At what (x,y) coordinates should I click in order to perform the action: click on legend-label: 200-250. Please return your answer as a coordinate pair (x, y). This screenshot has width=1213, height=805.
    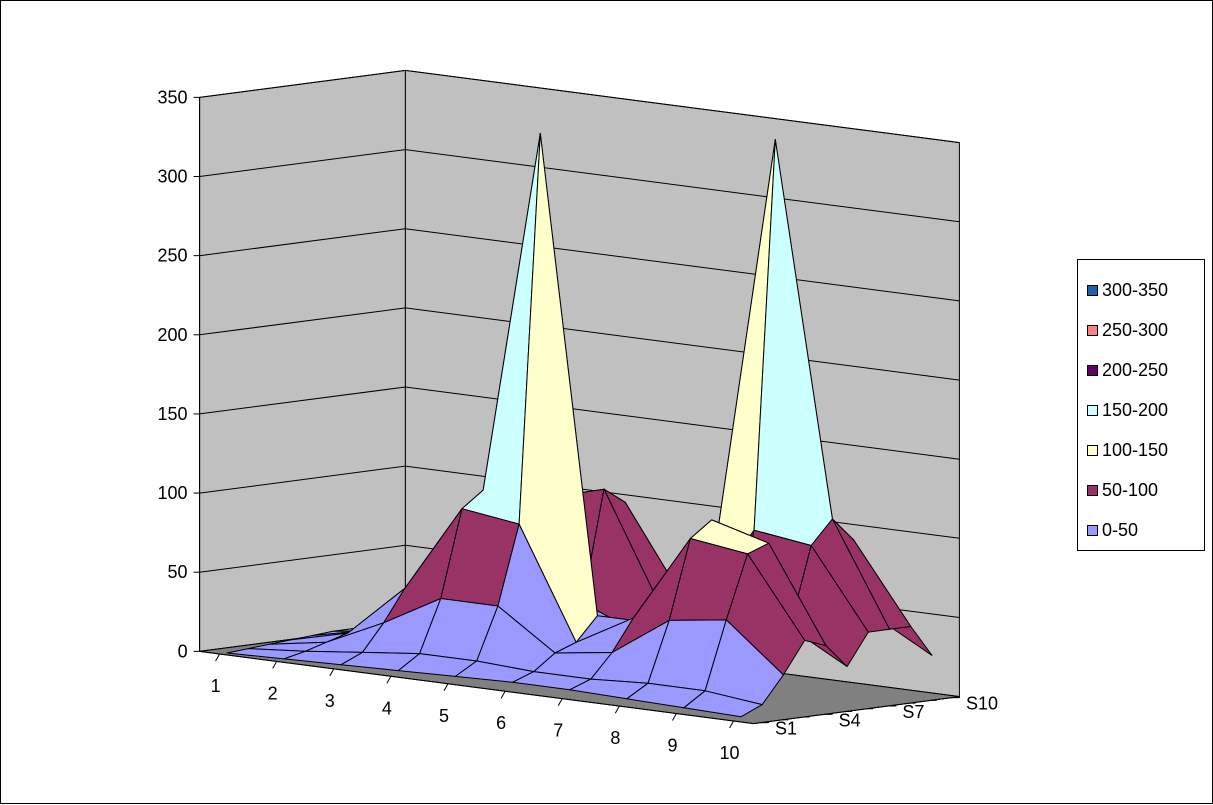
    Looking at the image, I should click on (1135, 369).